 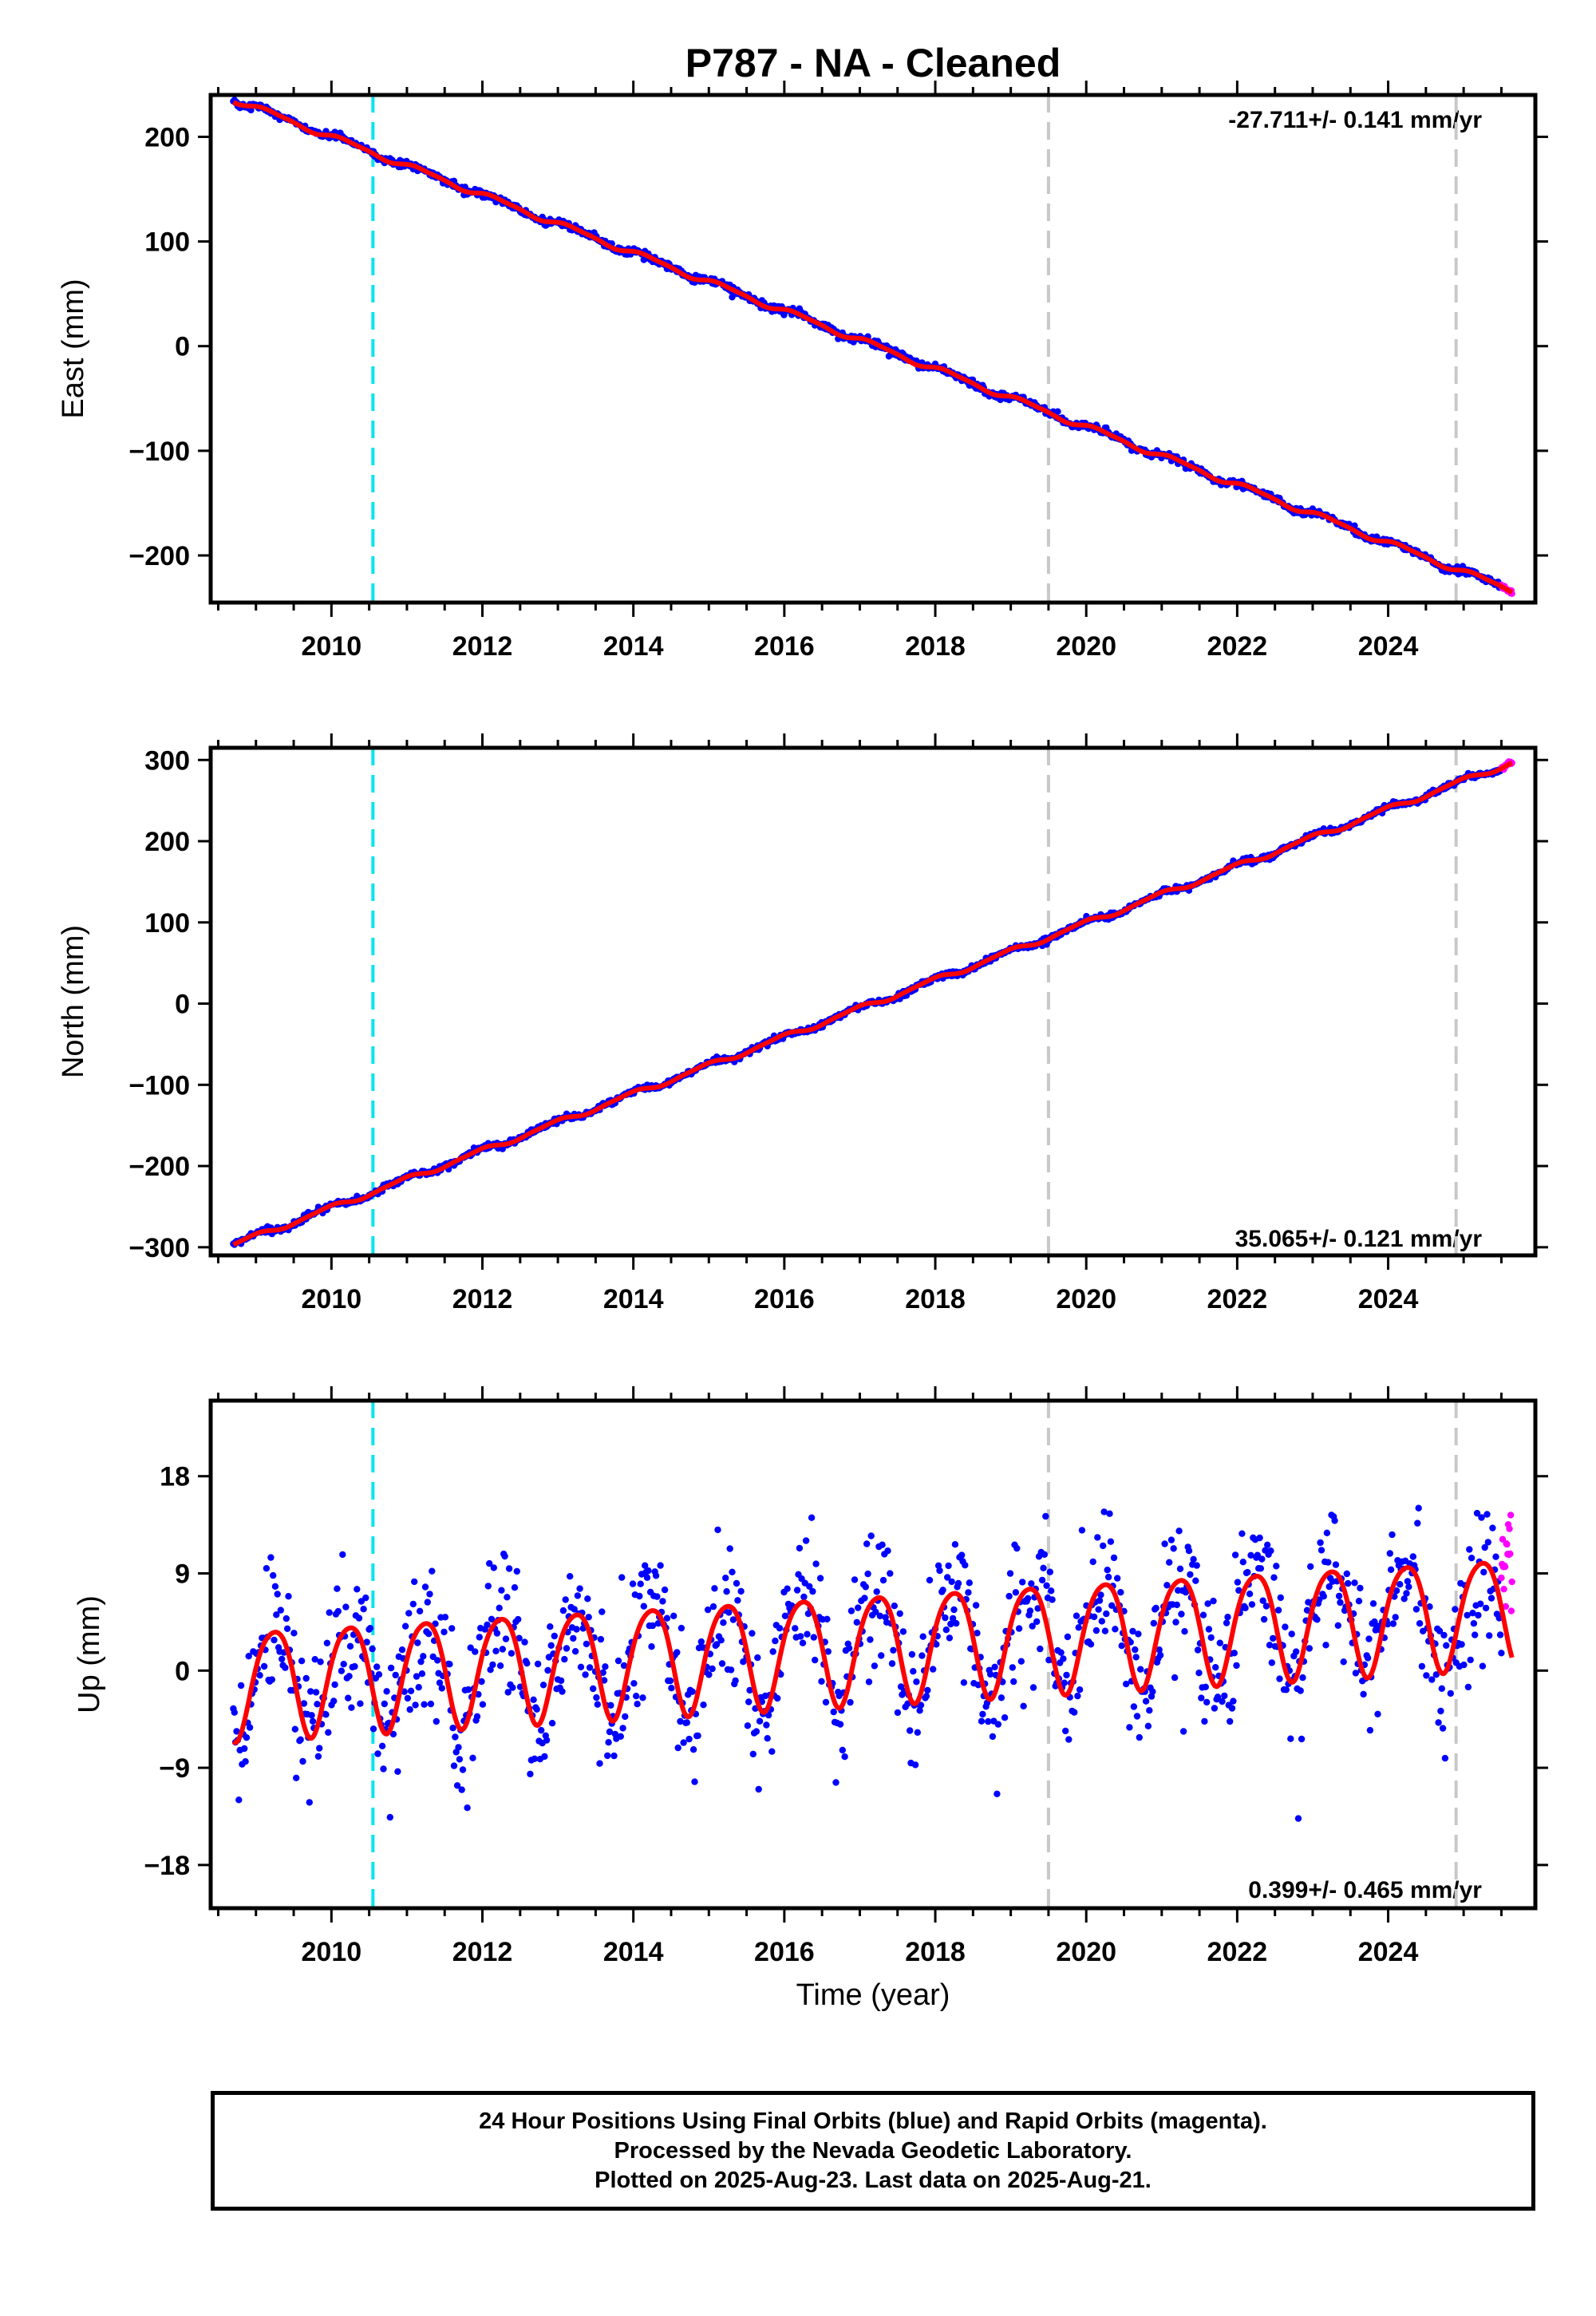 I want to click on ylabel-up: Up (mm), so click(x=89, y=1654).